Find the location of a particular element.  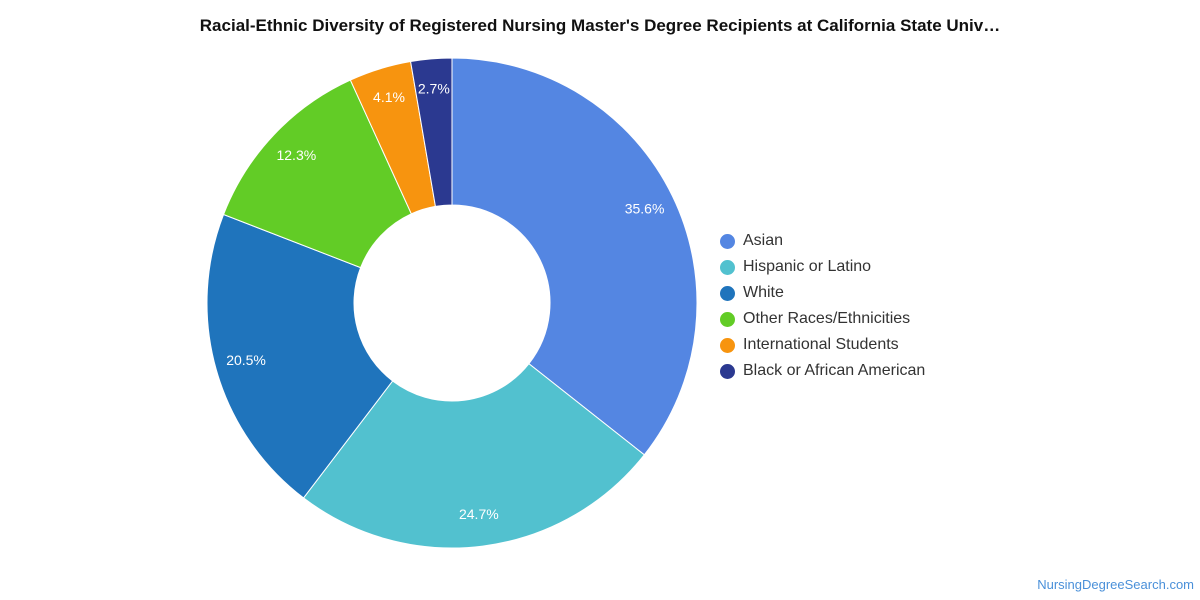

slice-white is located at coordinates (300, 356).